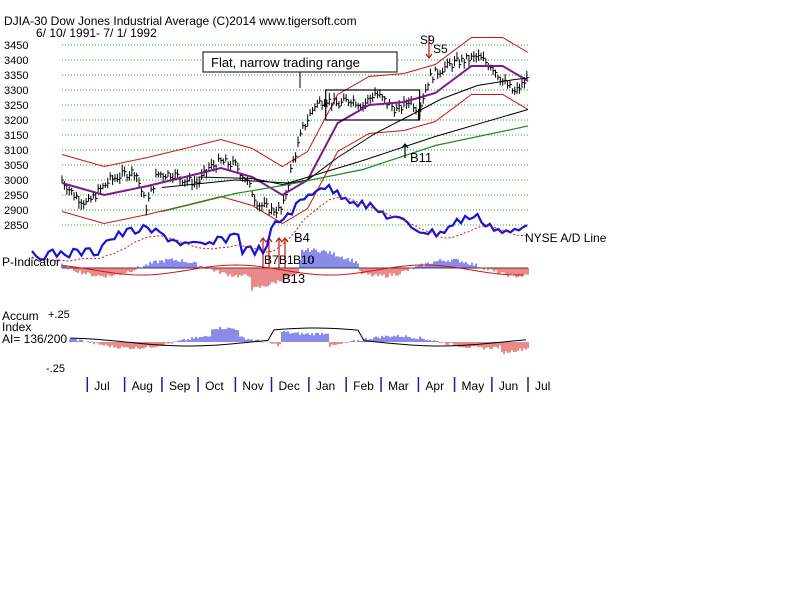 This screenshot has width=800, height=600. I want to click on accum-top-label: +.25, so click(59, 315).